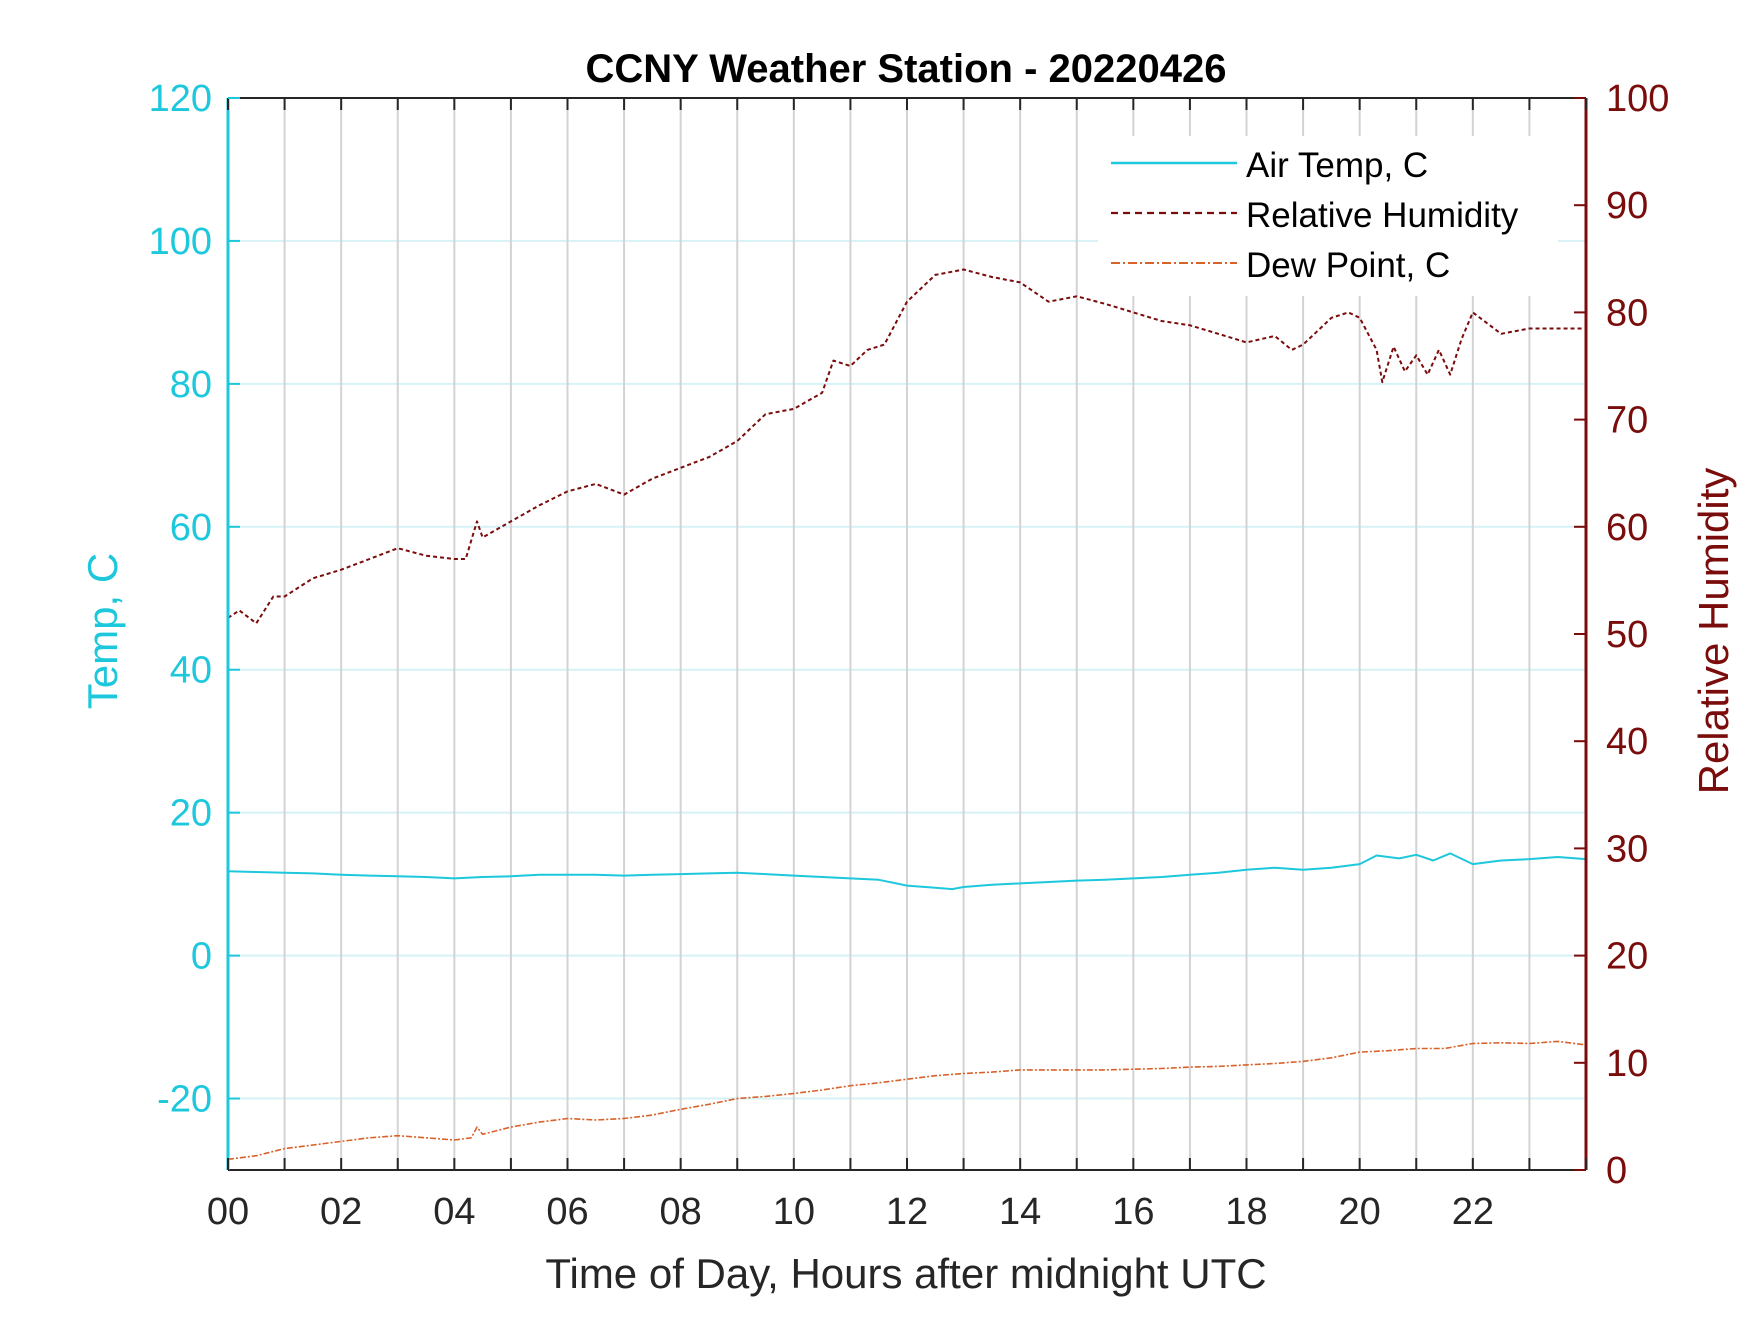  What do you see at coordinates (907, 871) in the screenshot?
I see `series-line-air-temp` at bounding box center [907, 871].